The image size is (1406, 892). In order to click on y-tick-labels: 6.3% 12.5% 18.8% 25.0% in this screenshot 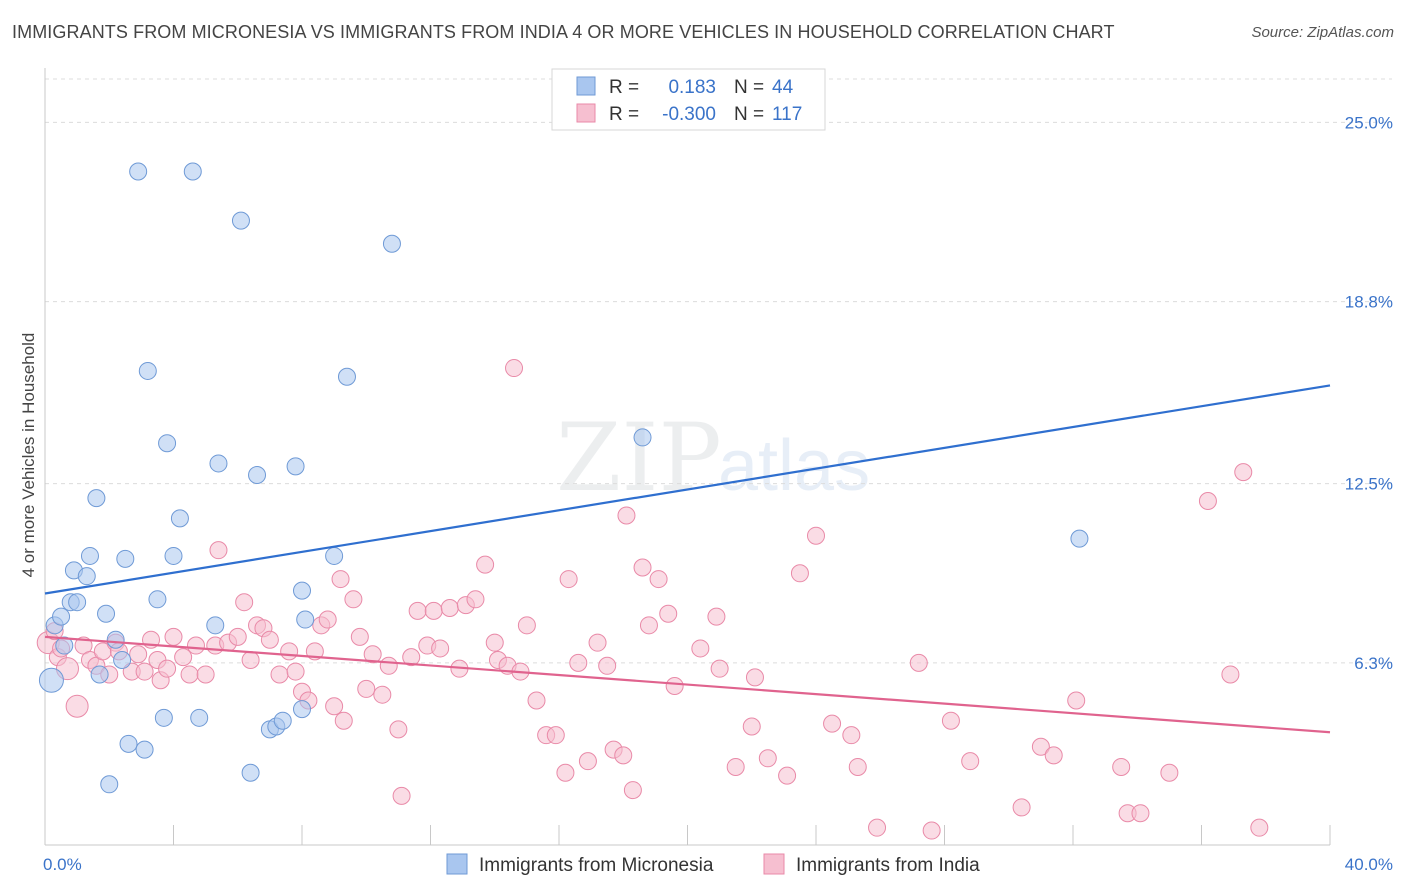, I will do `click(1369, 393)`.